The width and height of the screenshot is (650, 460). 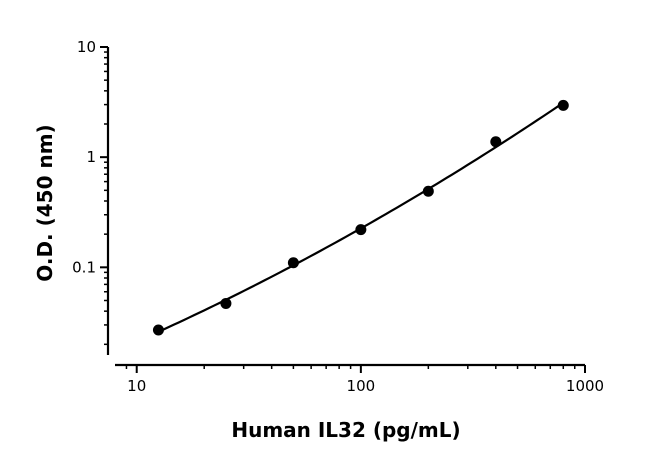 What do you see at coordinates (345, 430) in the screenshot?
I see `x-axis-label: Human IL32 (pg/mL)` at bounding box center [345, 430].